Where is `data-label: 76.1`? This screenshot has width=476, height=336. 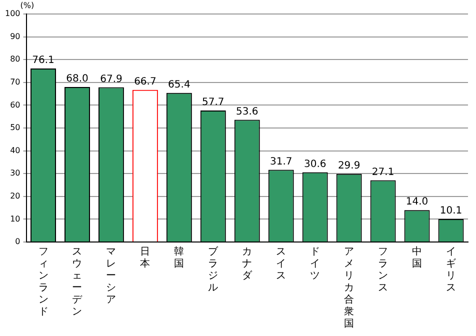 data-label: 76.1 is located at coordinates (43, 60).